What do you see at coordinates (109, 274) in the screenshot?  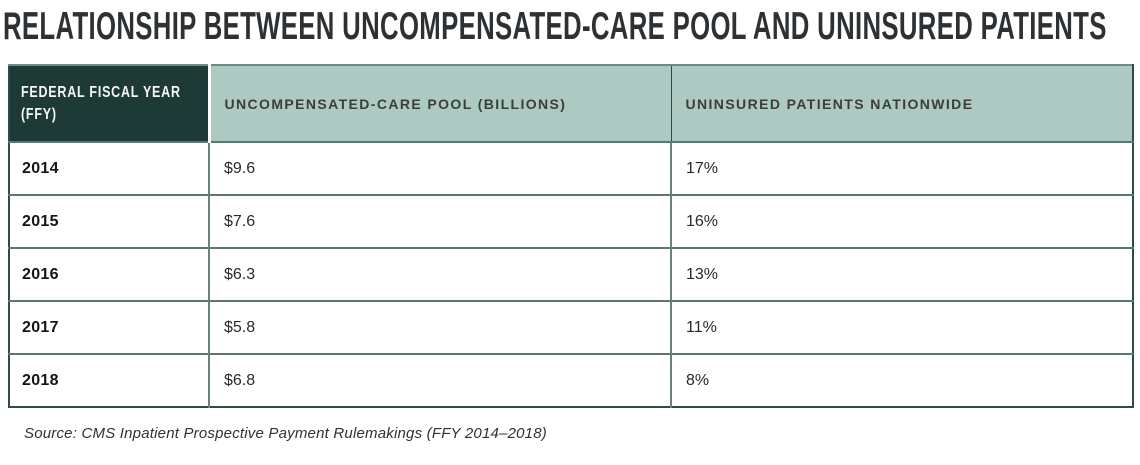 I see `cell-year: 2016` at bounding box center [109, 274].